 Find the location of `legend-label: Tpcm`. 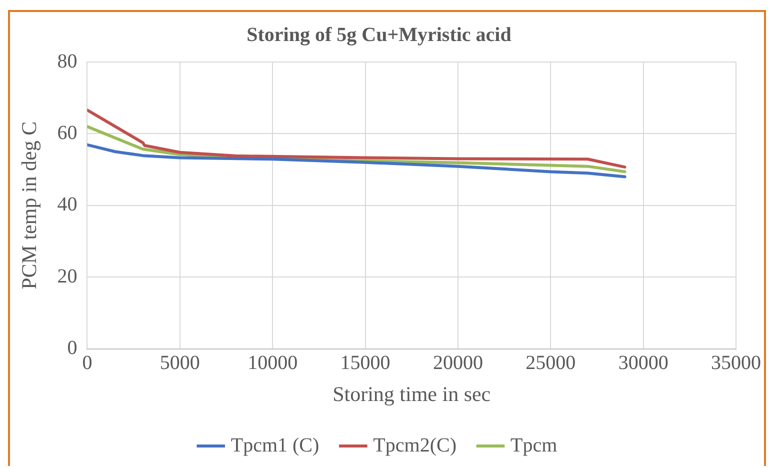

legend-label: Tpcm is located at coordinates (534, 445).